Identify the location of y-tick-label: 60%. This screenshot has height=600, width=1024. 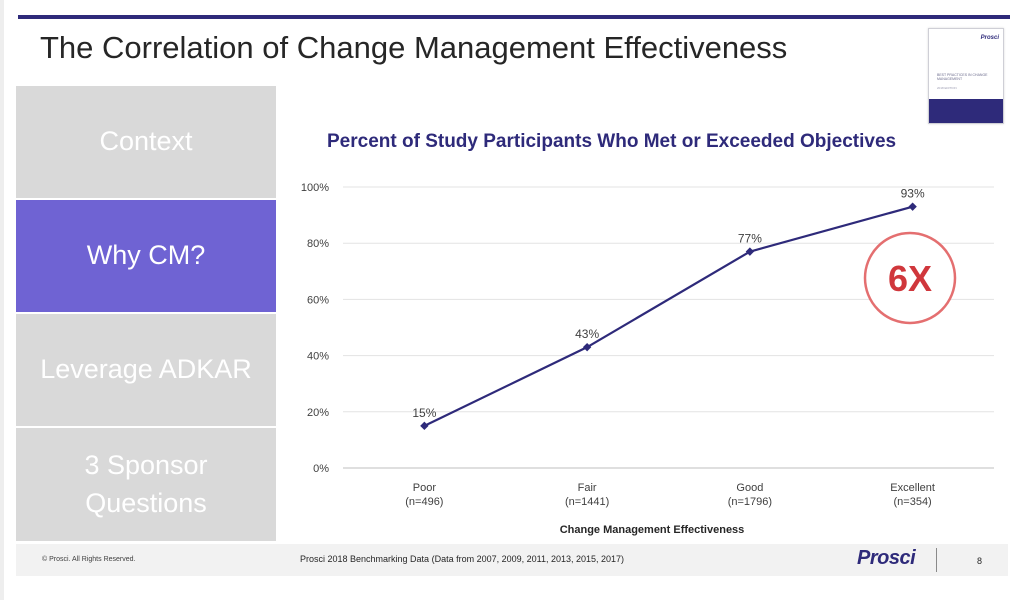
(318, 300).